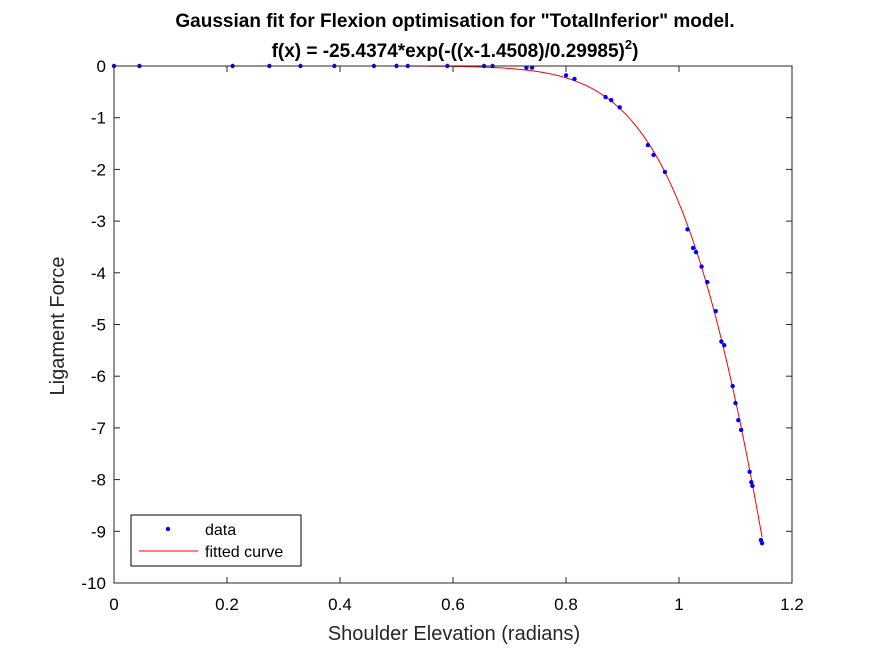 The width and height of the screenshot is (875, 656). Describe the element at coordinates (340, 604) in the screenshot. I see `x-tick-label: 0.4` at that location.